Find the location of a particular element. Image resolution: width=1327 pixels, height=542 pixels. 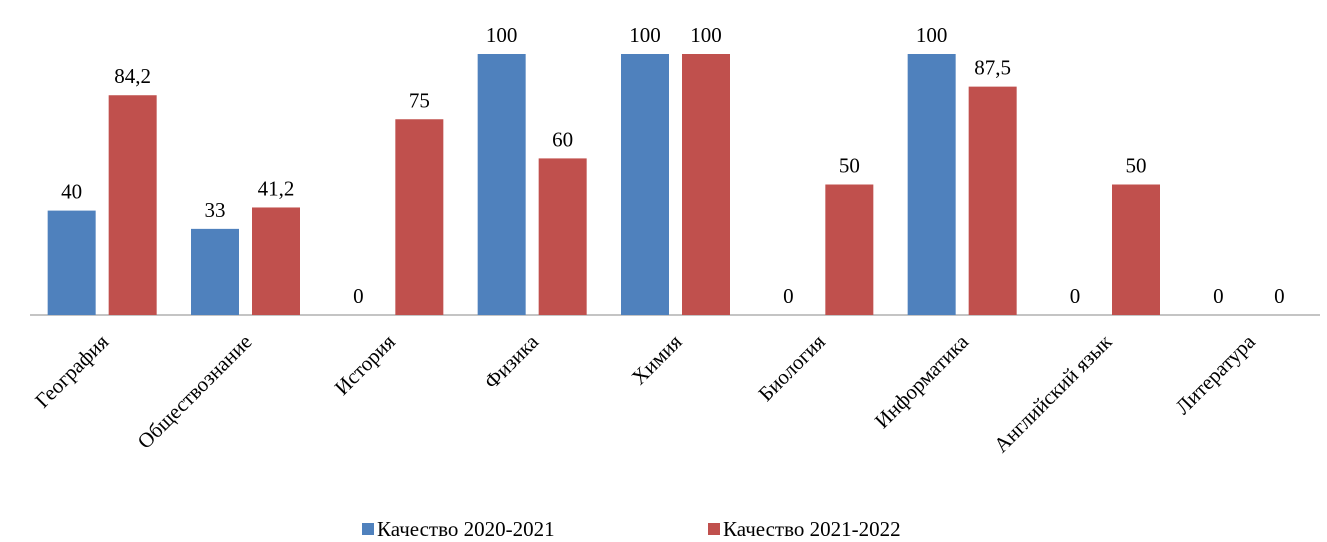

data-label: 41,2 is located at coordinates (276, 188).